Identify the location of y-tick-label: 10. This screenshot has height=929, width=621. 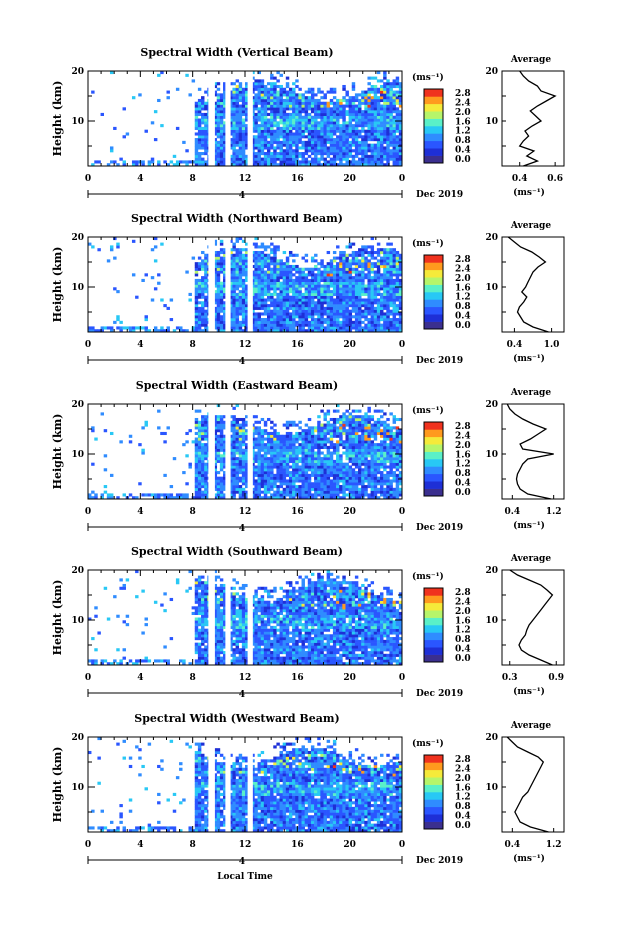
(77, 122).